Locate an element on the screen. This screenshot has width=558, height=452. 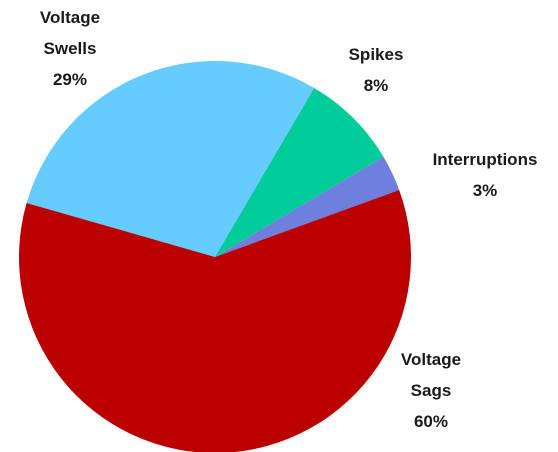
category-label: Voltage Swells is located at coordinates (70, 33).